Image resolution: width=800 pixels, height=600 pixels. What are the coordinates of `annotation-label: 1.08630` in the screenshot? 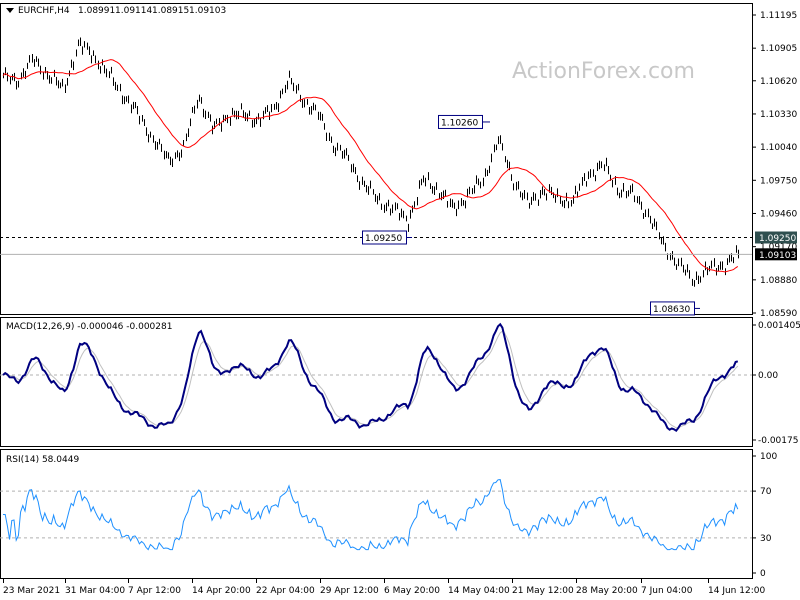 It's located at (671, 310).